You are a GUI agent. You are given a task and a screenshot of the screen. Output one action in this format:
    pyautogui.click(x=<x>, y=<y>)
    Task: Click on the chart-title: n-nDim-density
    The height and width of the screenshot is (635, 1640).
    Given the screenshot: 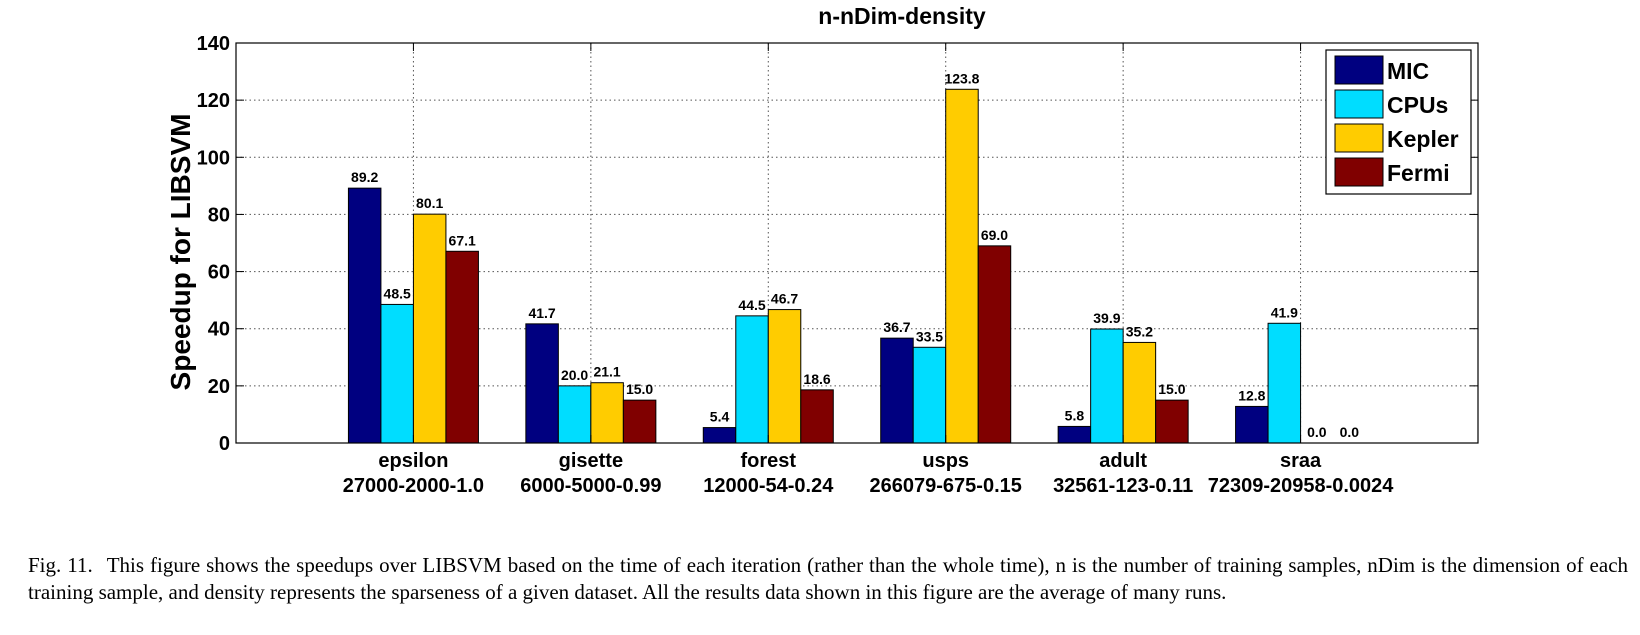 What is the action you would take?
    pyautogui.click(x=902, y=16)
    